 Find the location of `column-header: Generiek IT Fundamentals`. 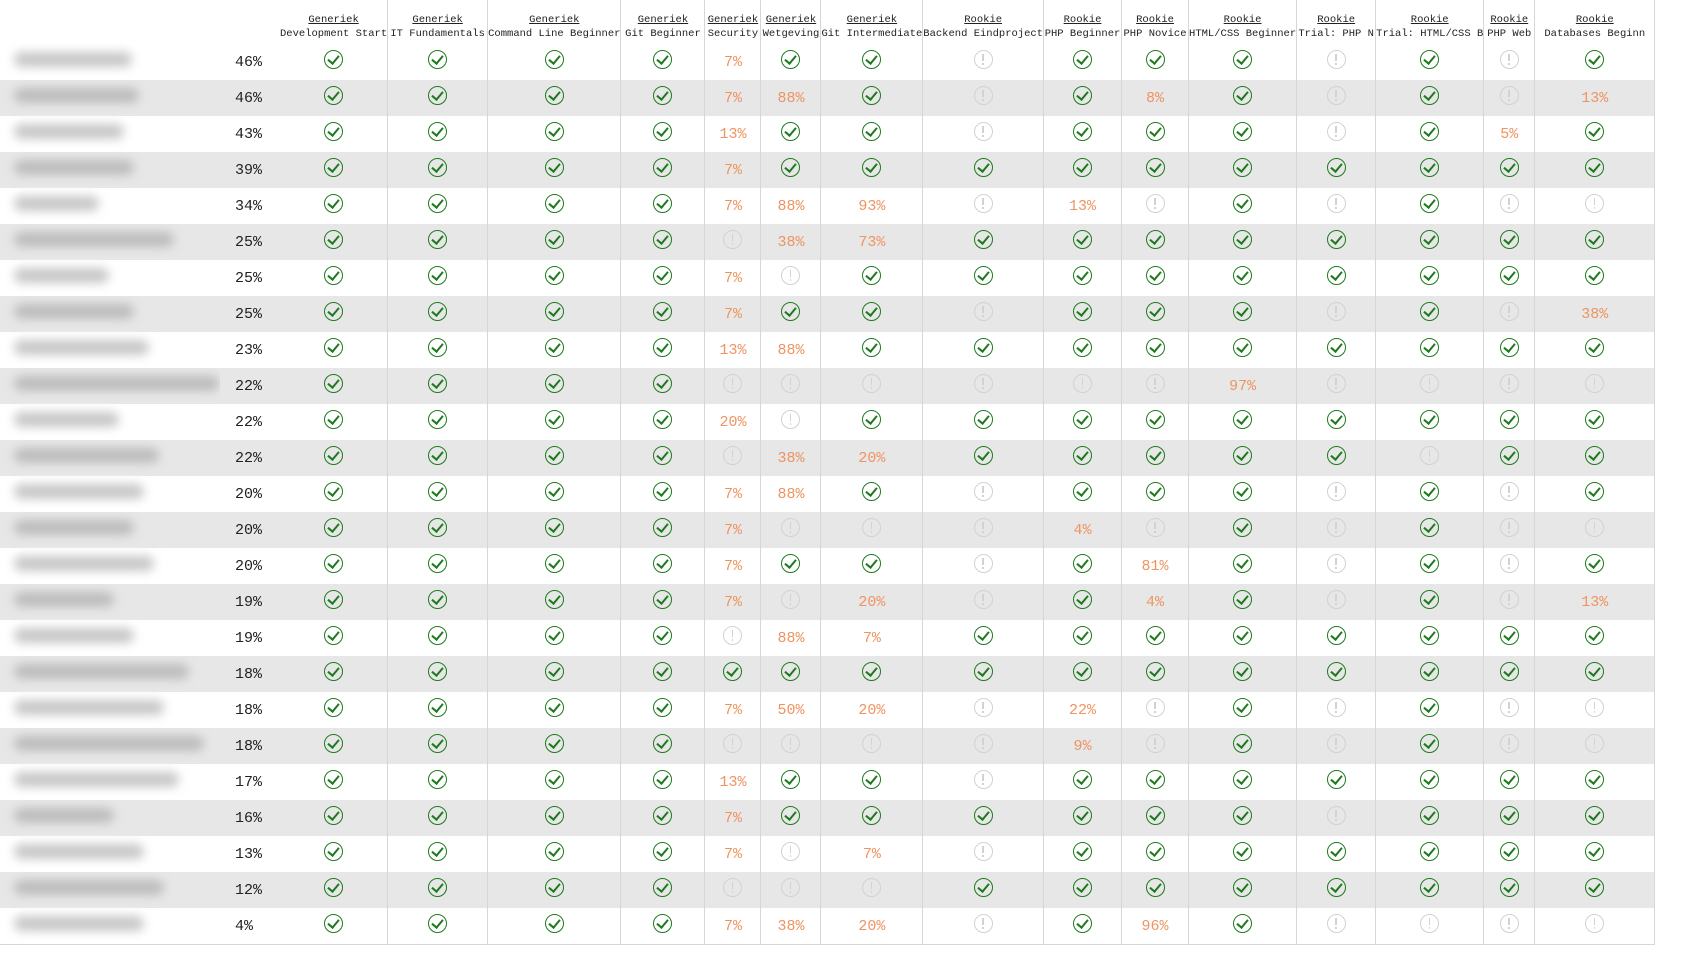

column-header: Generiek IT Fundamentals is located at coordinates (438, 22).